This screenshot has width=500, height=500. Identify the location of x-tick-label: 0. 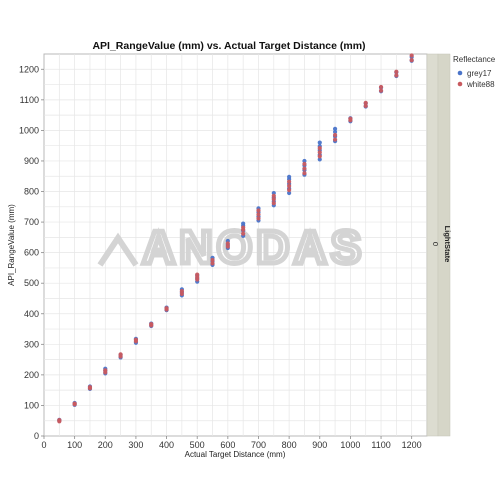
(43, 445).